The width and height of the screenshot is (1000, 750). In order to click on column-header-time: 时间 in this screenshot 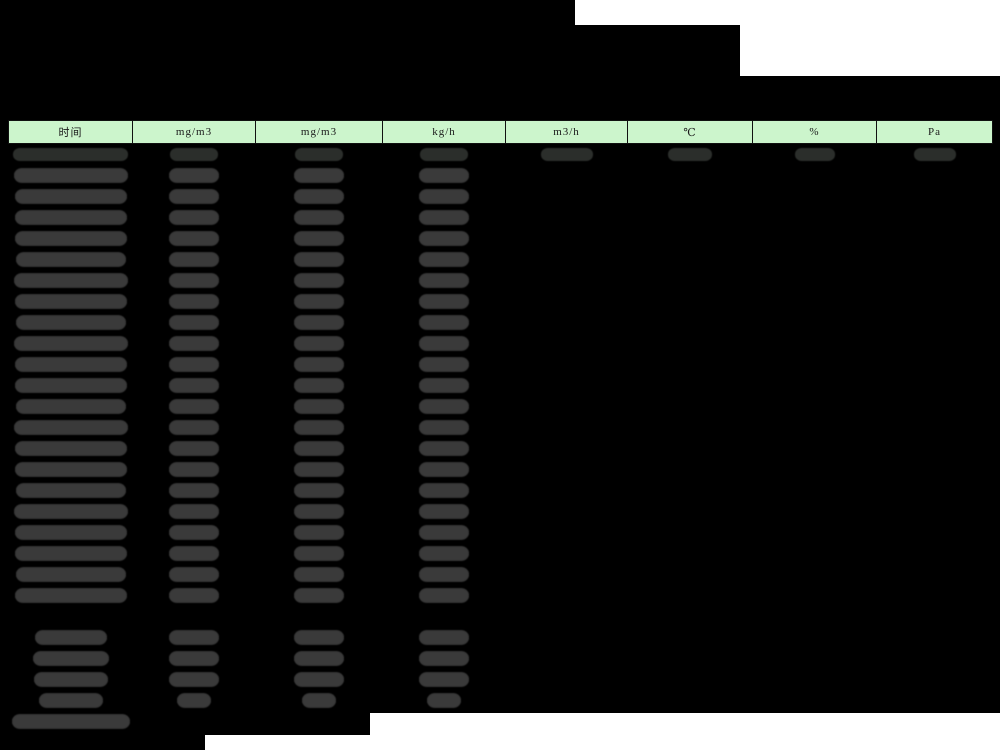, I will do `click(70, 132)`.